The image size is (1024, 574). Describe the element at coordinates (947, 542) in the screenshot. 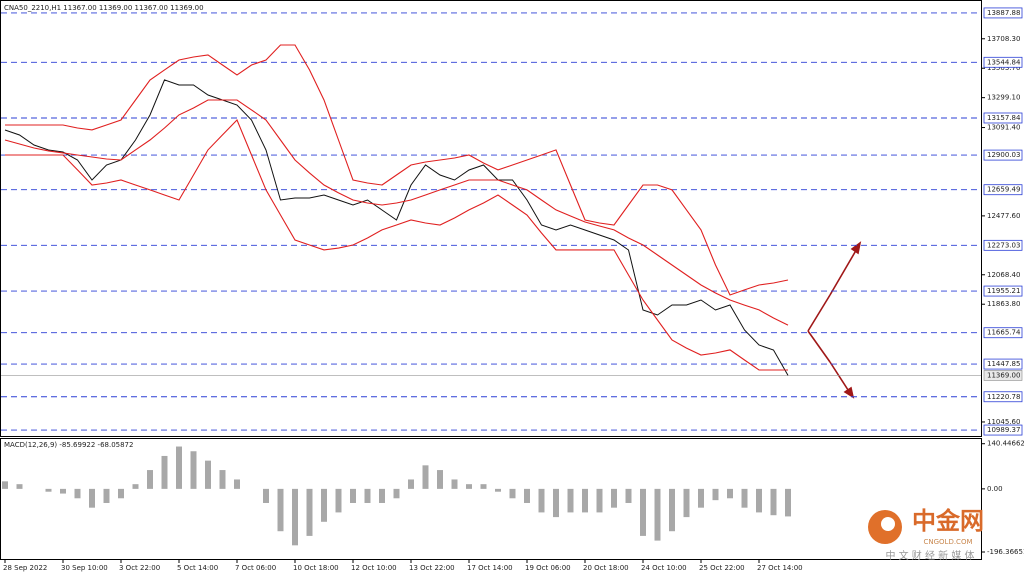

I see `logo-url: CNGOLD.COM` at that location.